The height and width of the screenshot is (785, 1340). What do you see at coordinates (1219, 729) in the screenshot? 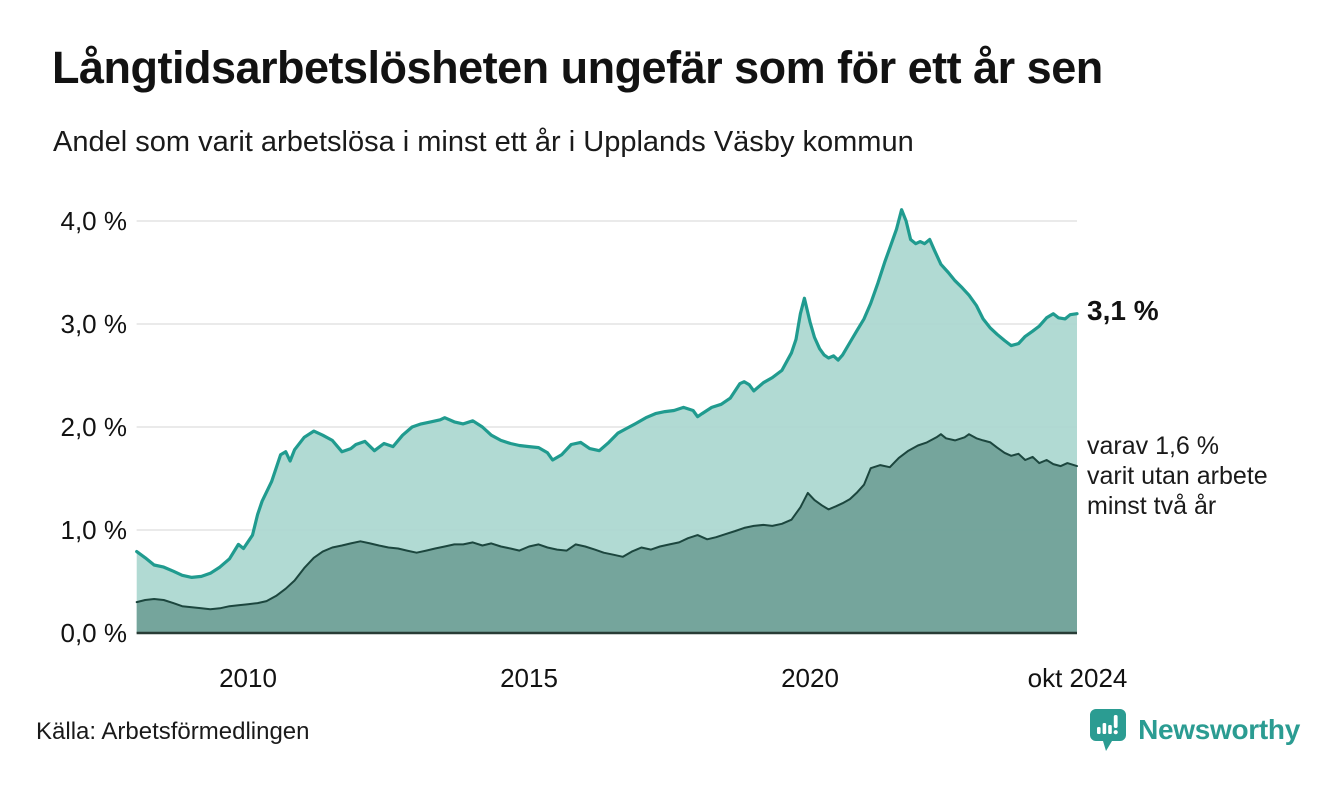
I see `newsworthy-wordmark: Newsworthy` at bounding box center [1219, 729].